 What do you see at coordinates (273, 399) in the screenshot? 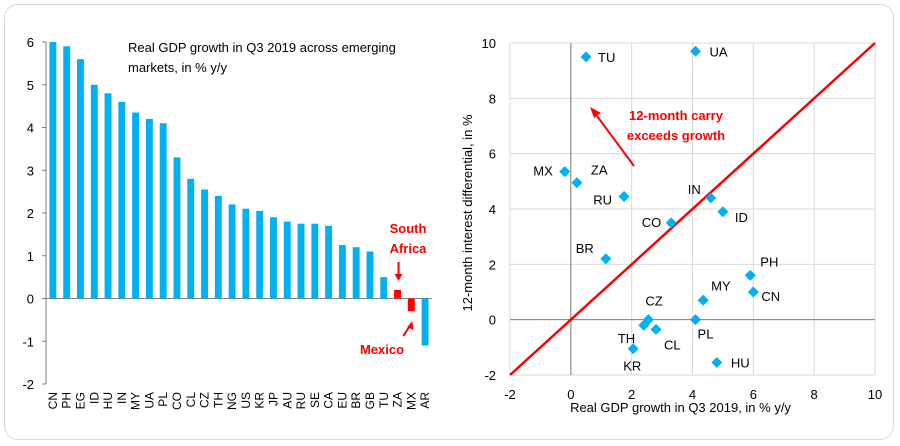
I see `x-category-label: JP` at bounding box center [273, 399].